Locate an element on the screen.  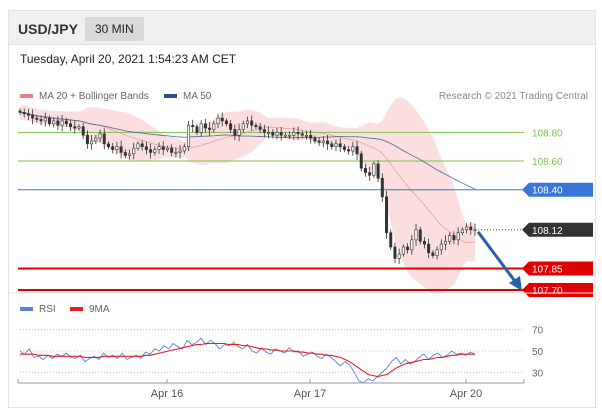
rsi-tick-label-30: 30 is located at coordinates (538, 373).